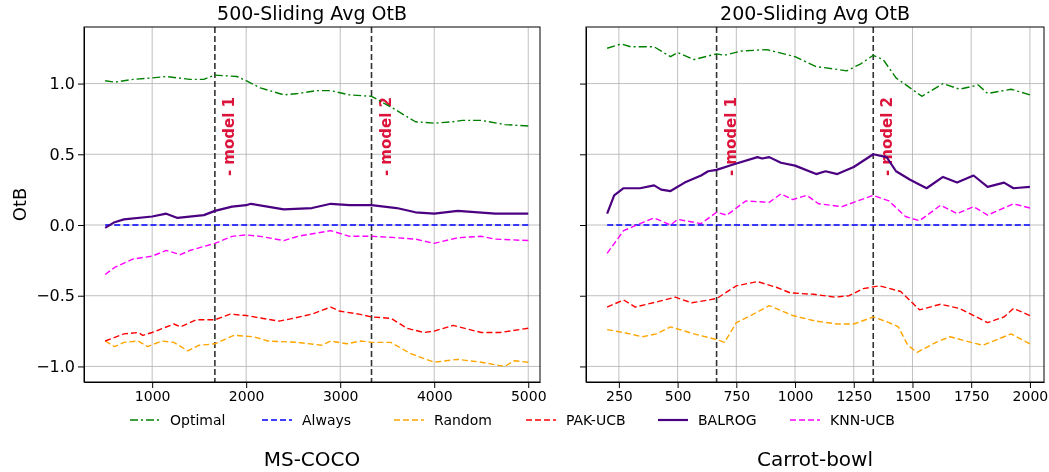 The image size is (1049, 472). Describe the element at coordinates (678, 395) in the screenshot. I see `x-tick-label: 500` at that location.